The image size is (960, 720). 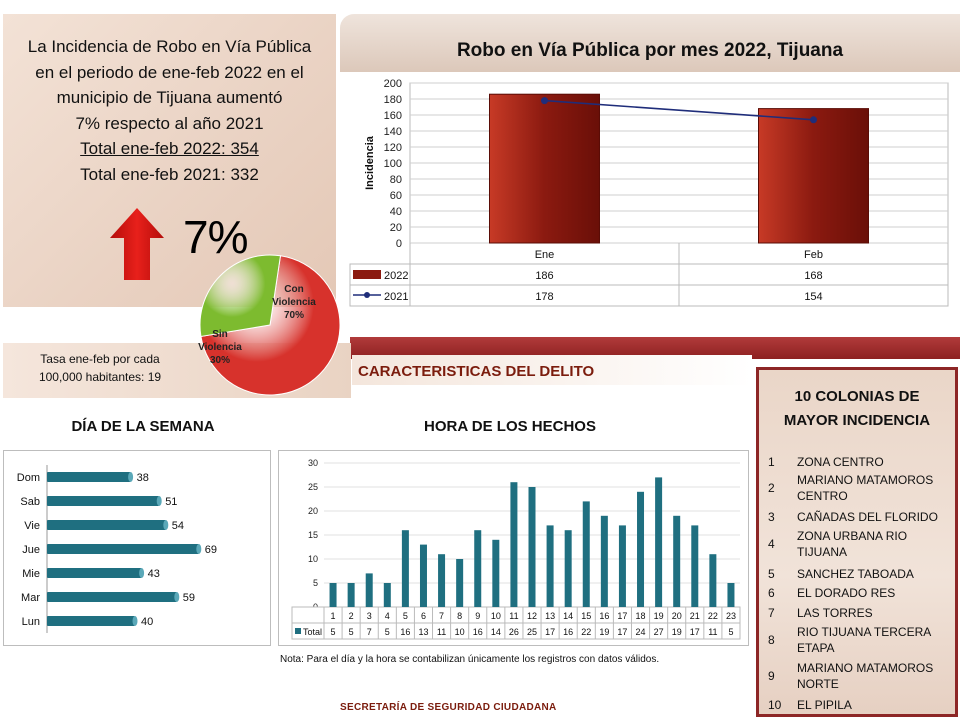 What do you see at coordinates (840, 462) in the screenshot?
I see `top10-colonia-name: ZONA CENTRO` at bounding box center [840, 462].